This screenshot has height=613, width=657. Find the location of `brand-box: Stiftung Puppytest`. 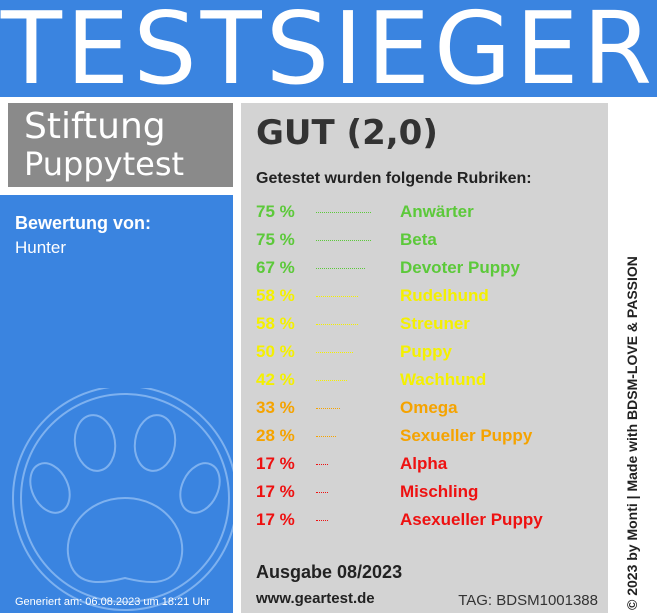

brand-box: Stiftung Puppytest is located at coordinates (116, 149).